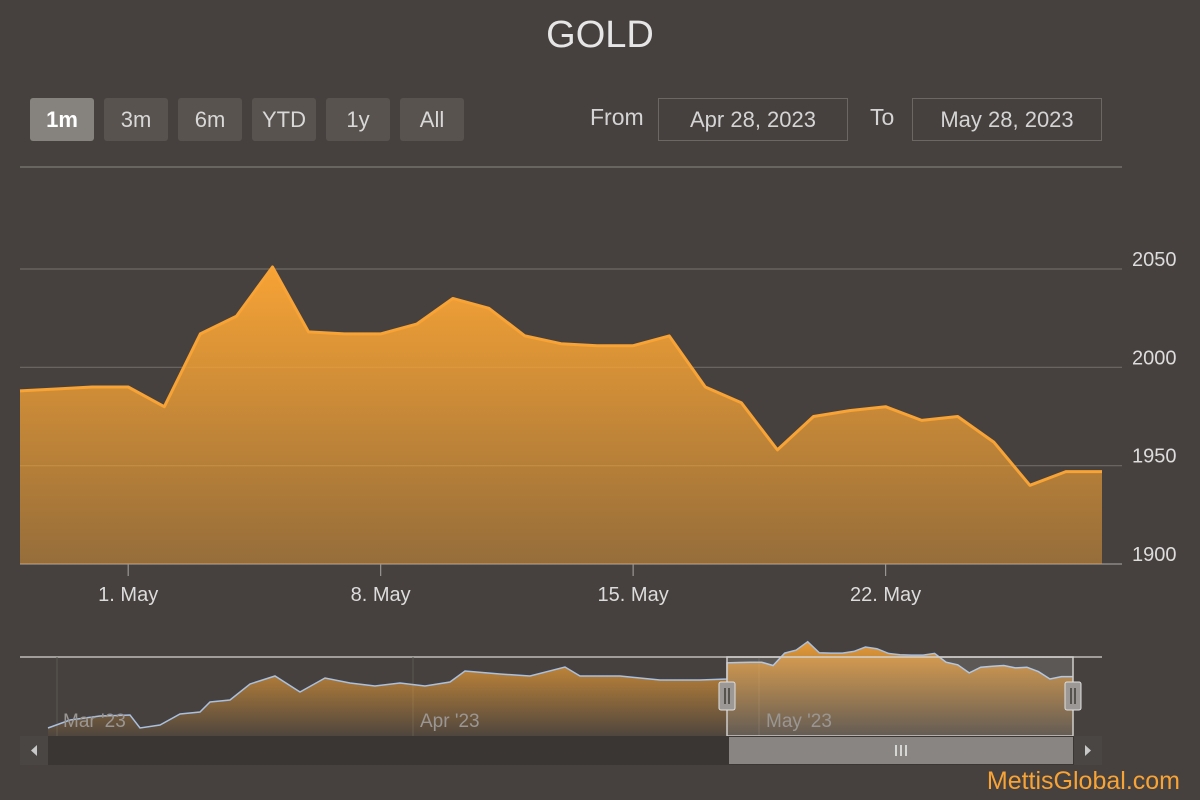 The image size is (1200, 800). I want to click on navigator-label-mar: Mar '23, so click(94, 721).